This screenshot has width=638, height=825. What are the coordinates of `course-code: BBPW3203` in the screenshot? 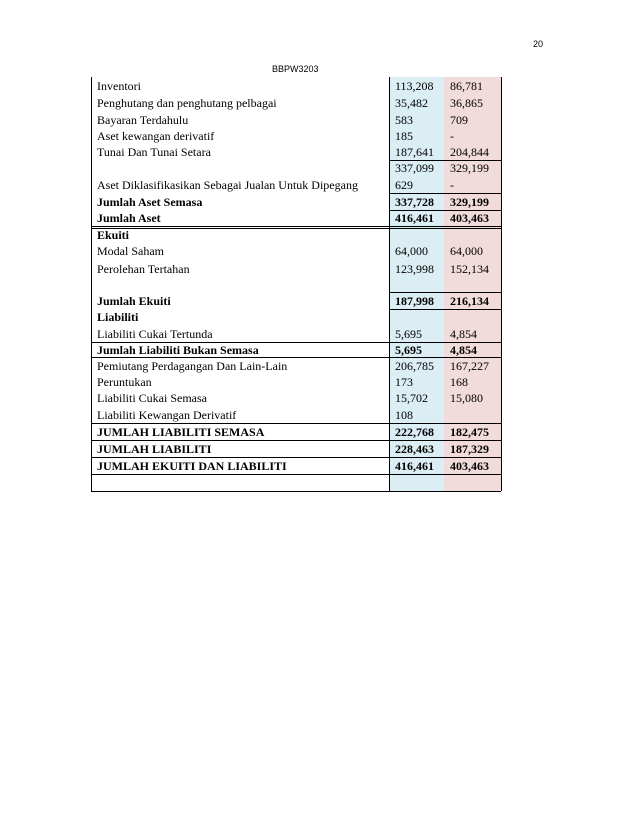 It's located at (295, 69).